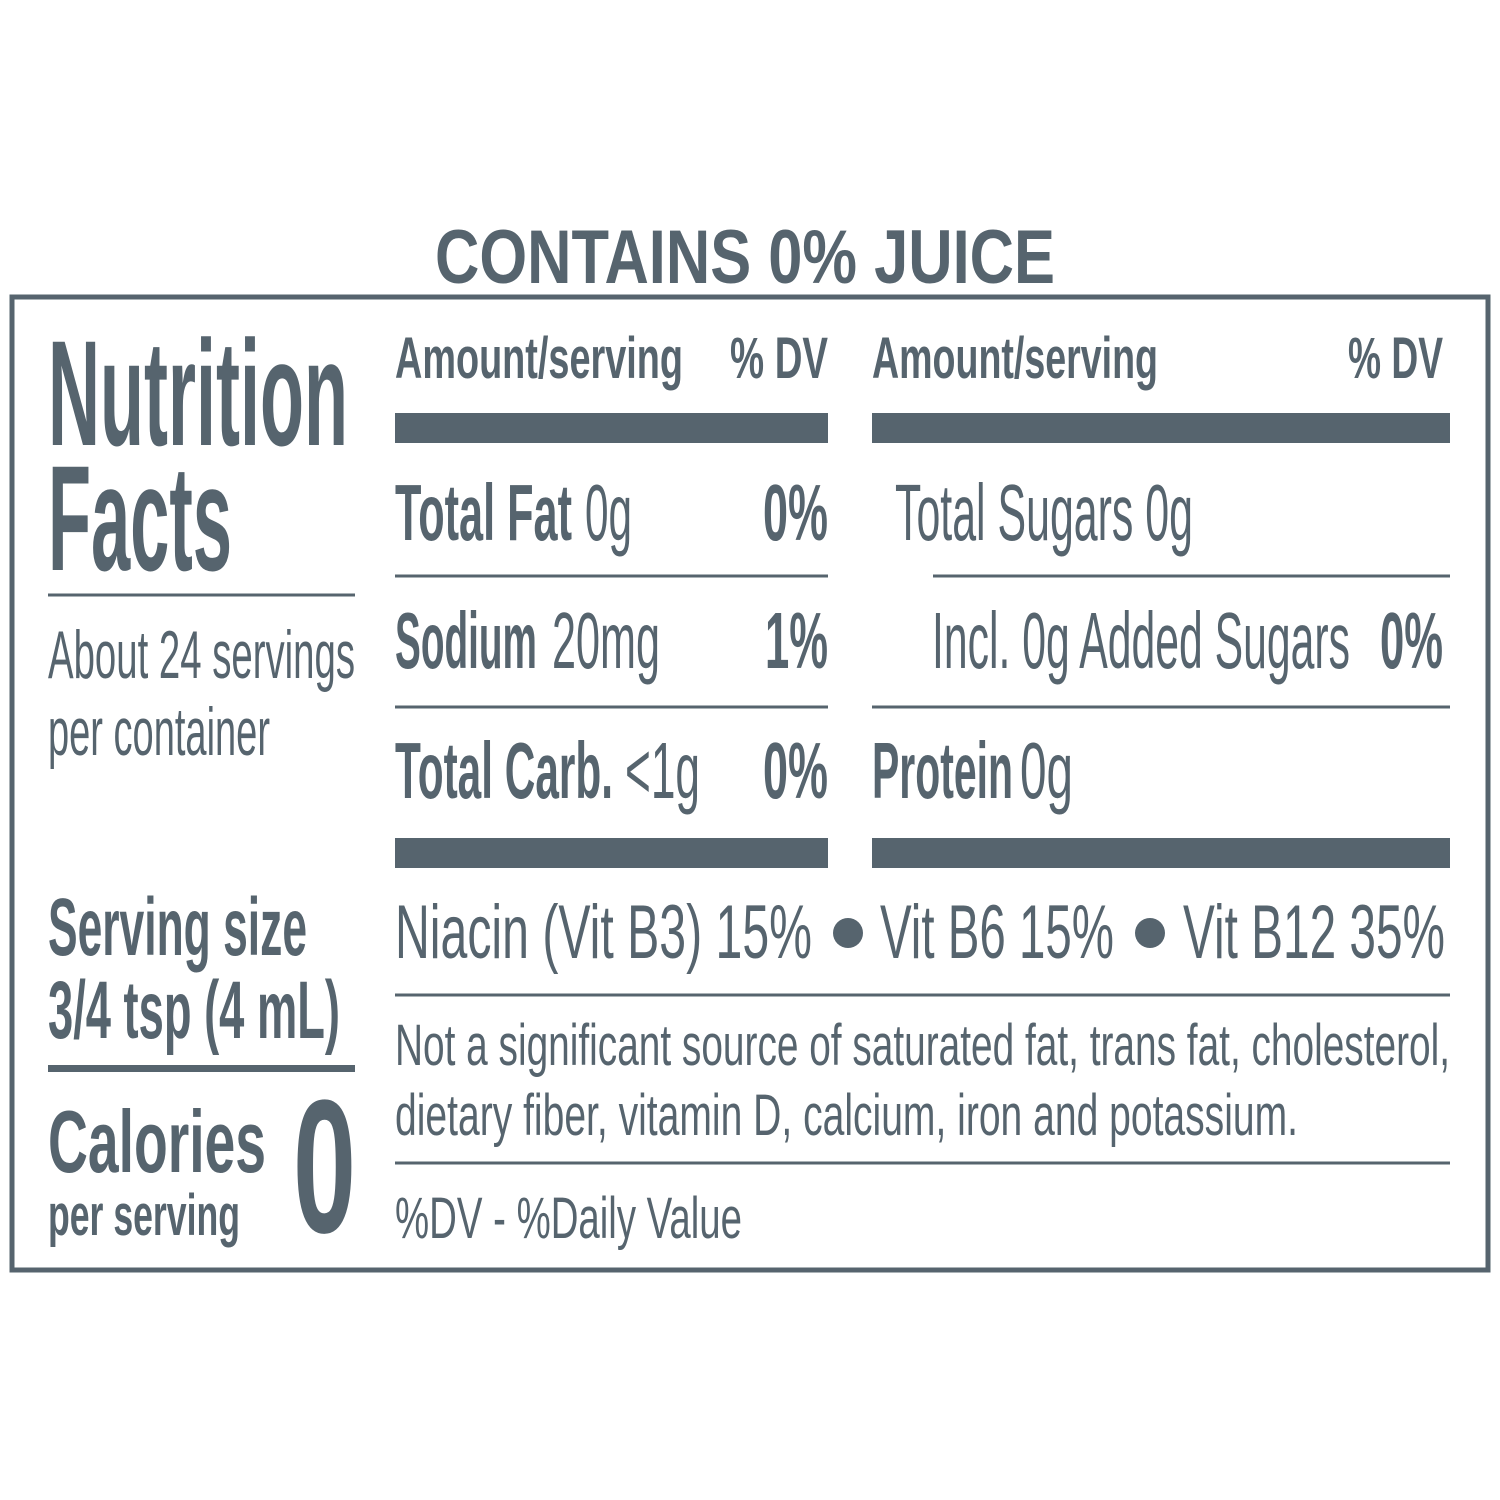 This screenshot has width=1500, height=1500. I want to click on juice-title: CONTAINS 0% JUICE, so click(745, 257).